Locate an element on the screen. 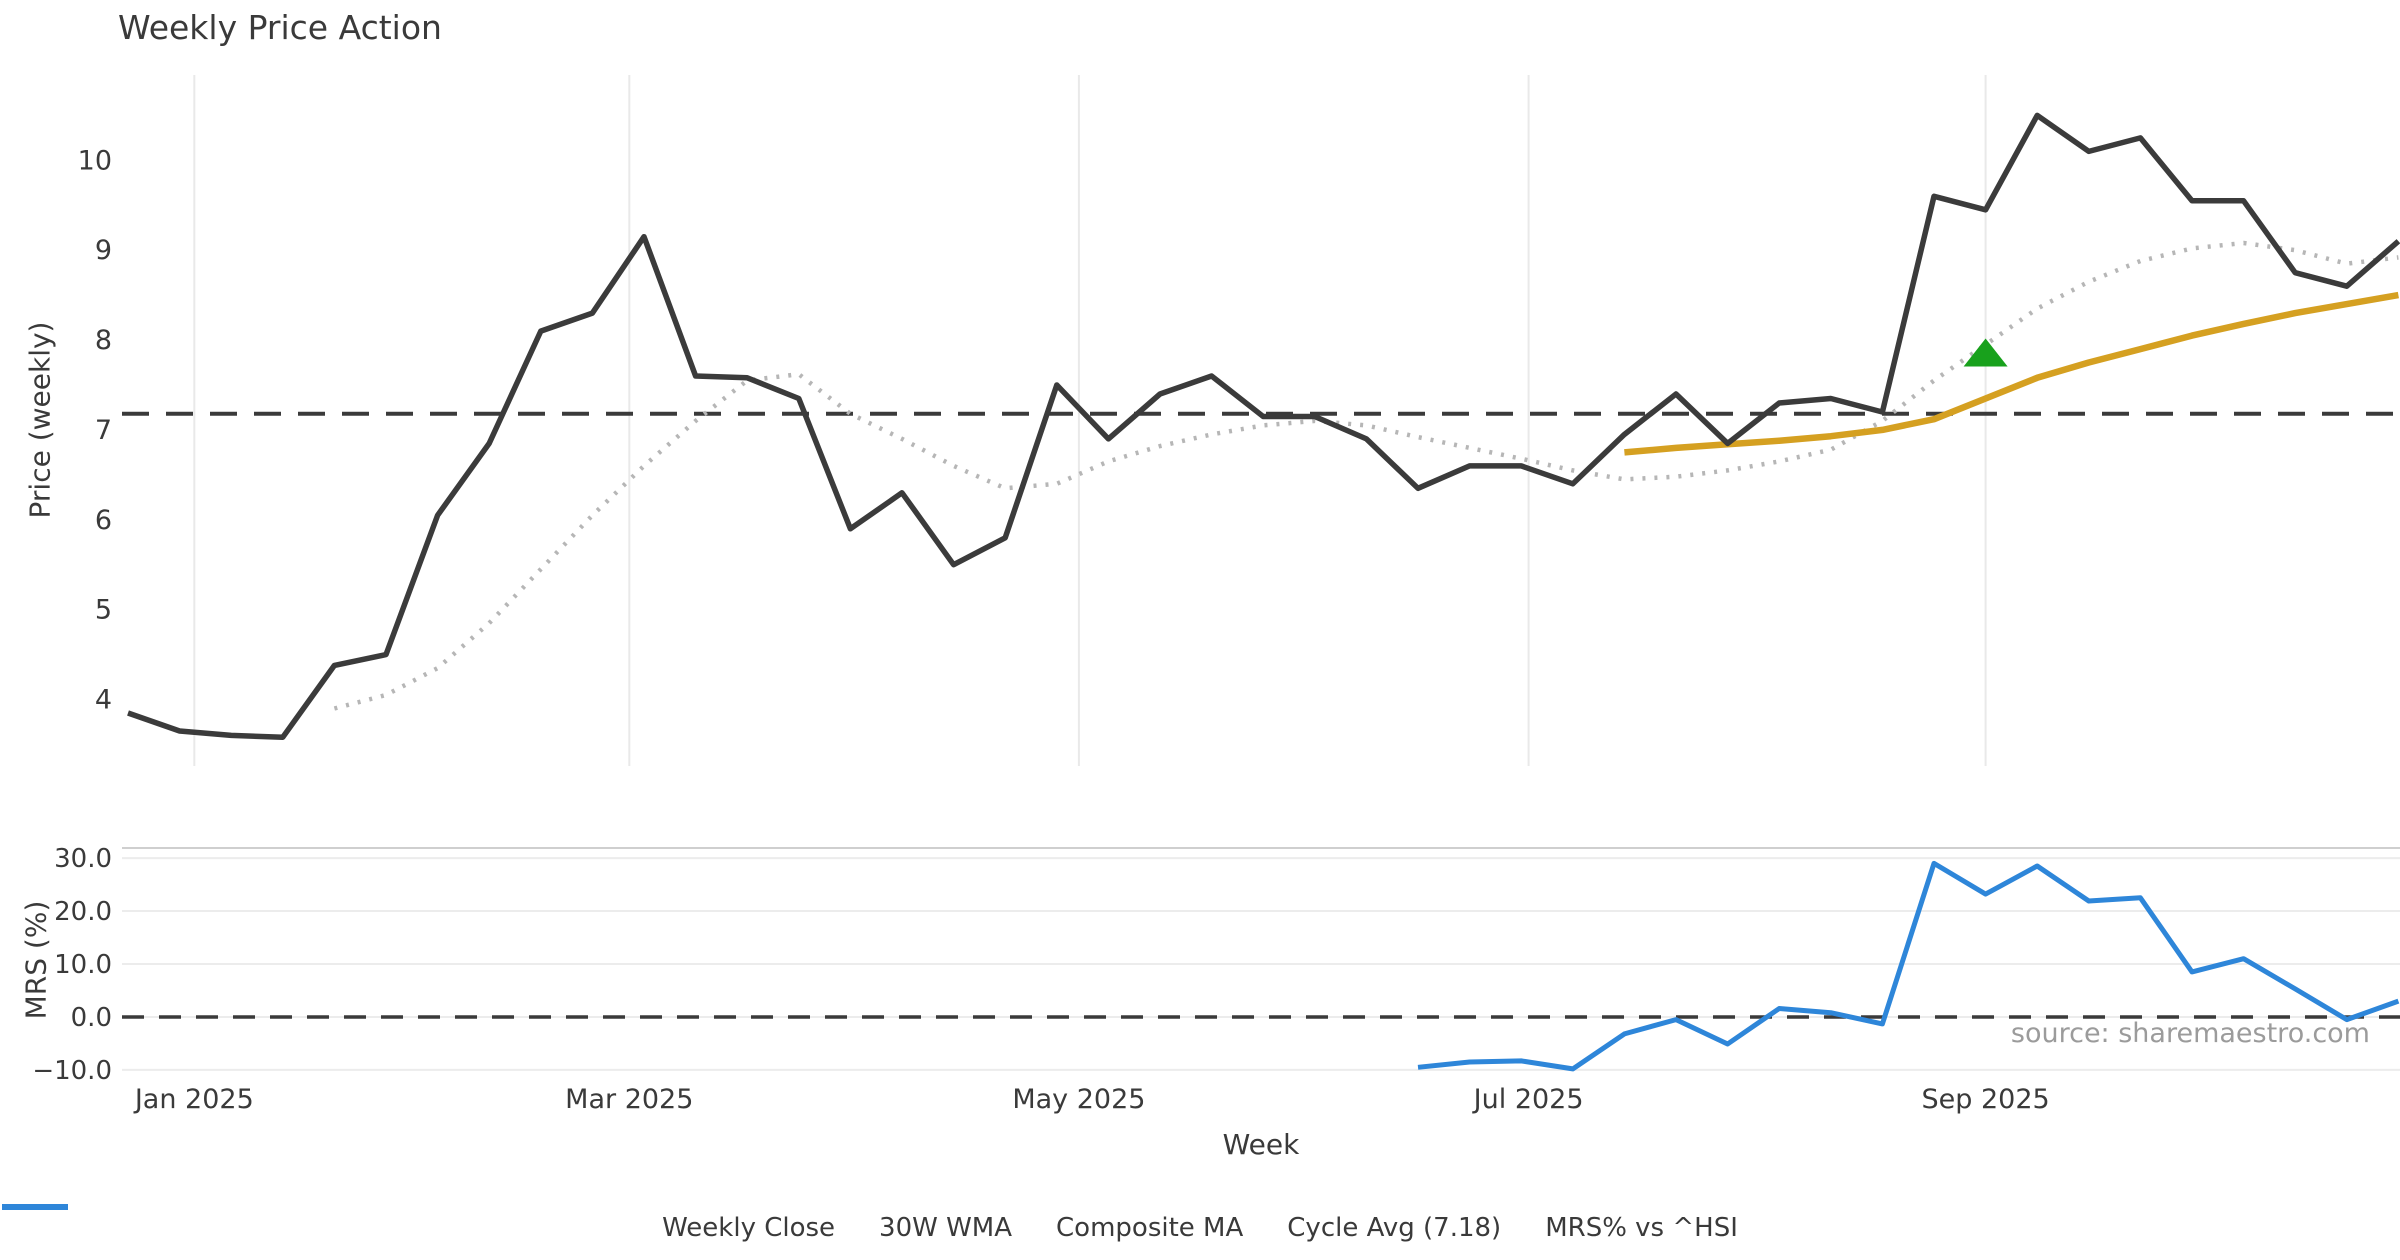 The image size is (2400, 1260). price-ytick-label: 5 is located at coordinates (103, 610).